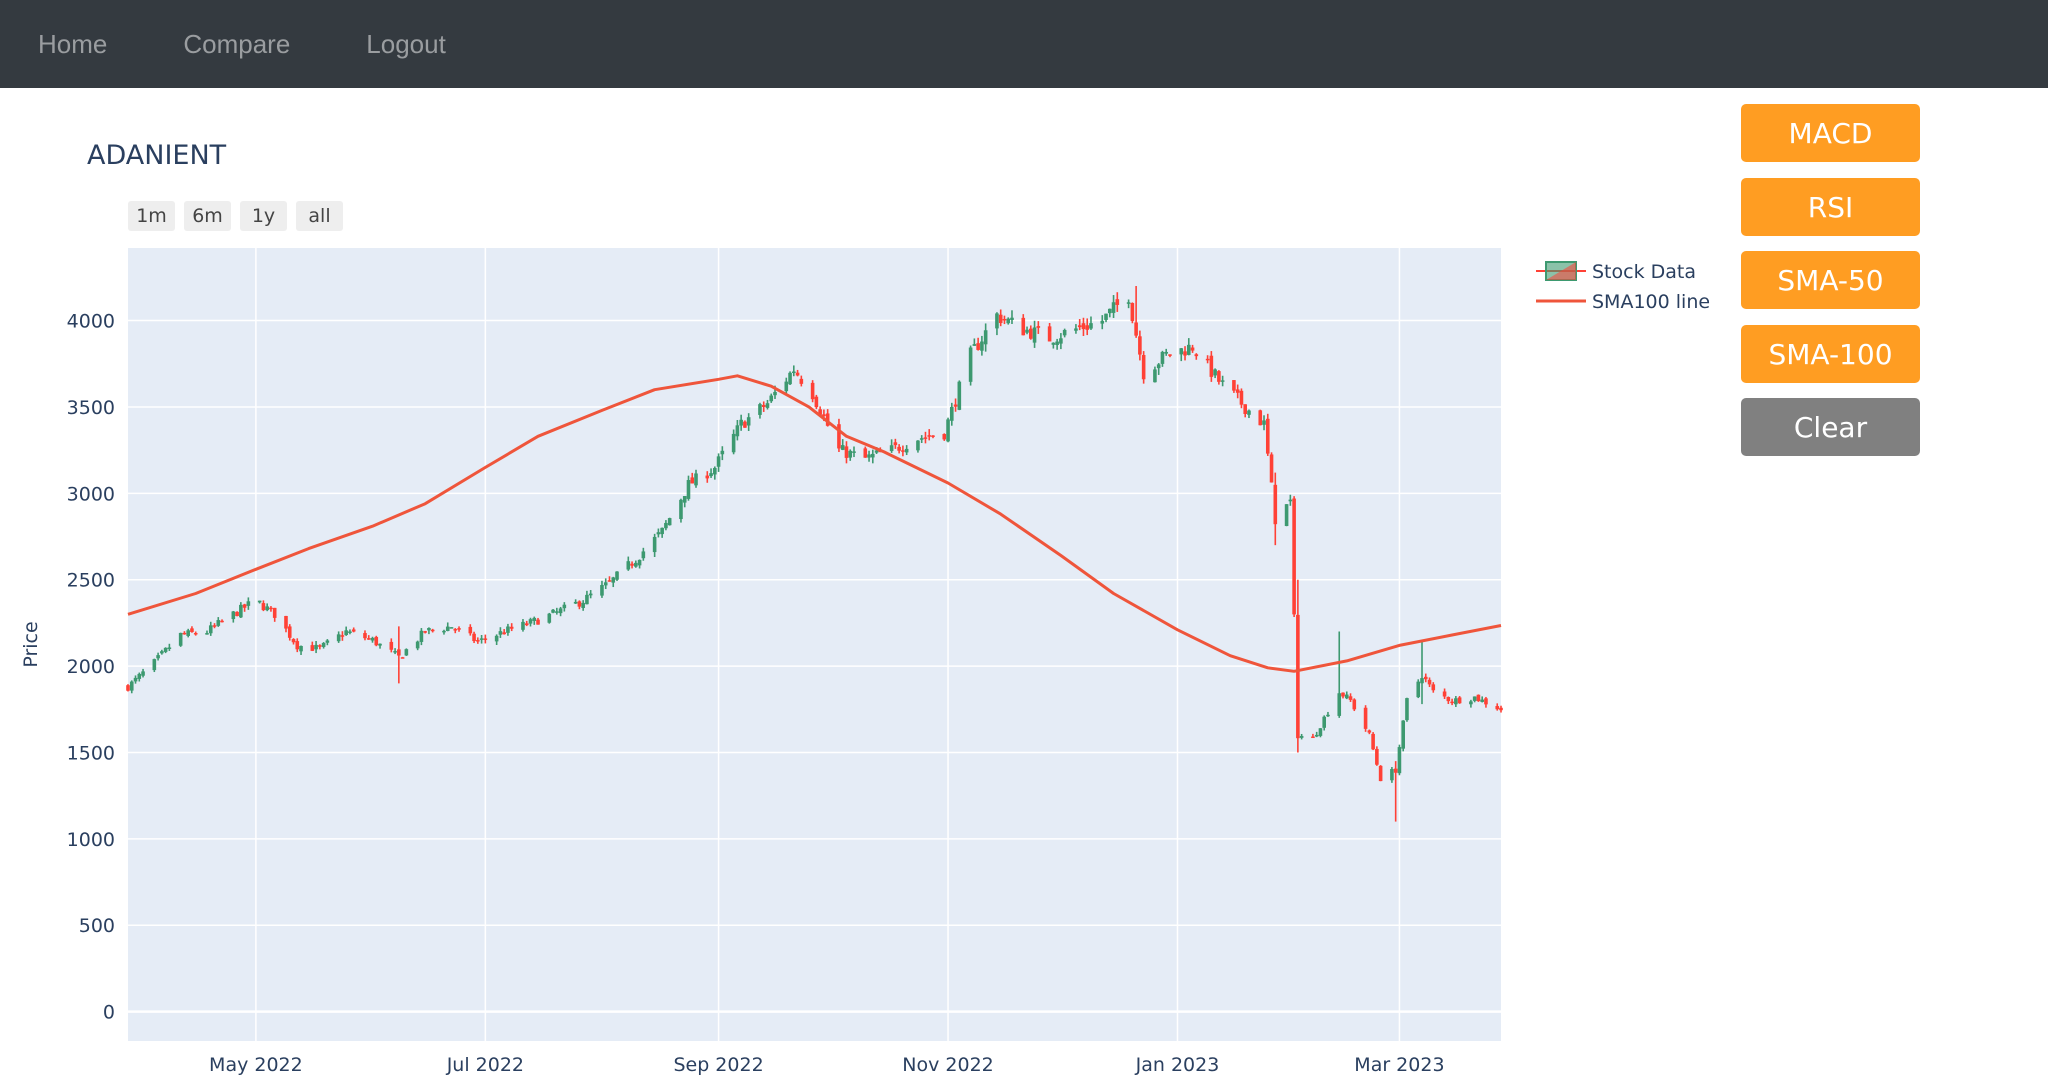  What do you see at coordinates (1830, 133) in the screenshot?
I see `macd-button: MACD` at bounding box center [1830, 133].